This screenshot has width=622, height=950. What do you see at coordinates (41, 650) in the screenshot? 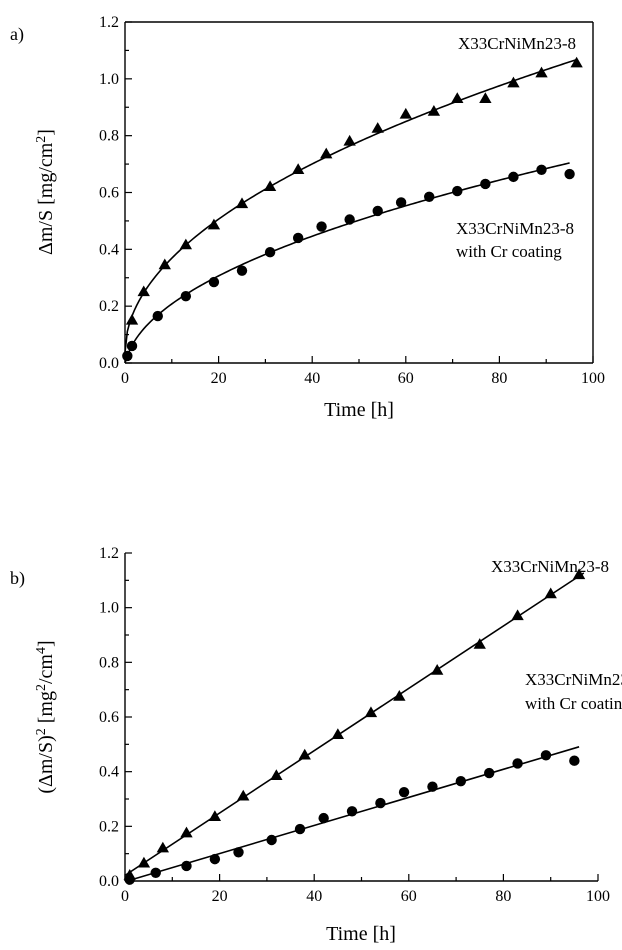
I see `y-axis-title-part: 4` at bounding box center [41, 650].